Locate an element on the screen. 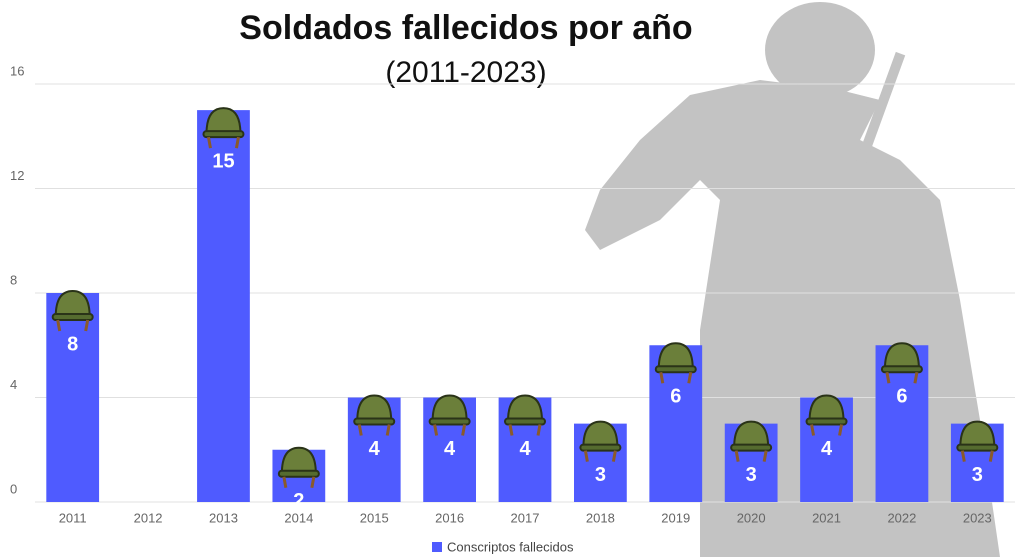 The image size is (1024, 557). x-tick-label: 2017 is located at coordinates (525, 517).